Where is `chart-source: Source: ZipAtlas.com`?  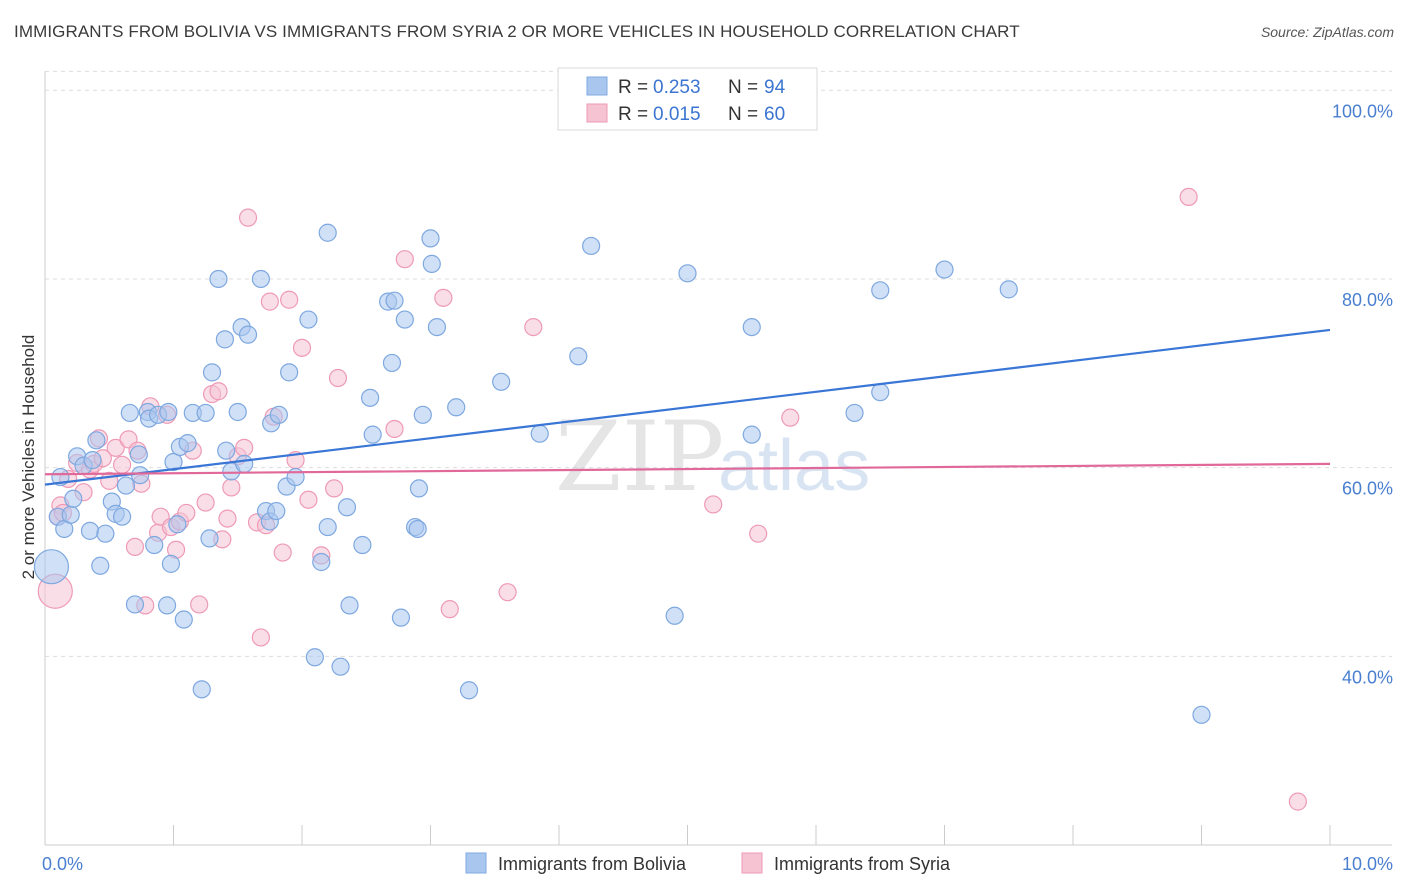 chart-source: Source: ZipAtlas.com is located at coordinates (1327, 32).